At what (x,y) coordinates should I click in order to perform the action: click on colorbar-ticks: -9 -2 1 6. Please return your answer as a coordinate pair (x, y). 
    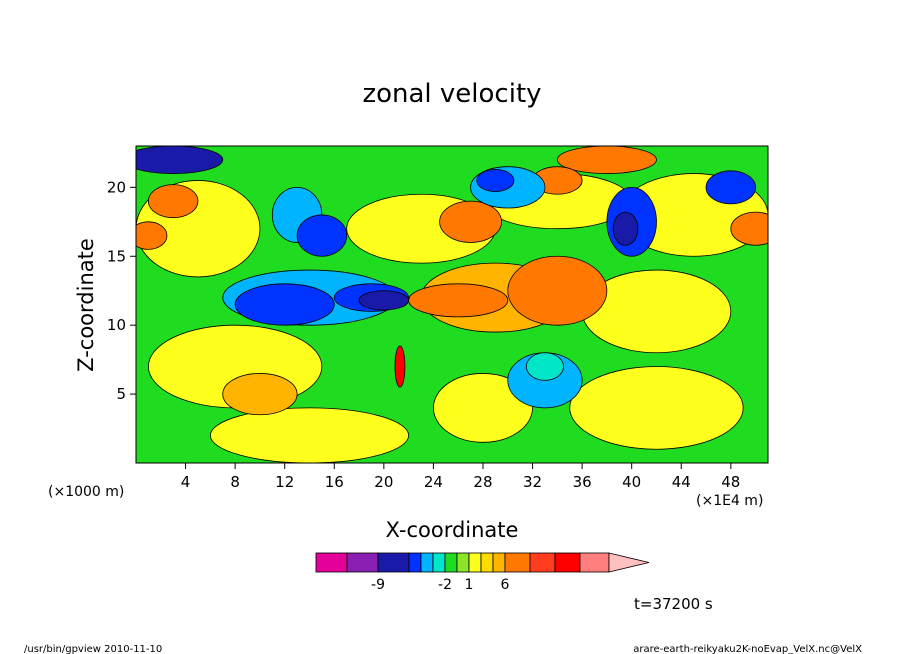
    Looking at the image, I should click on (440, 585).